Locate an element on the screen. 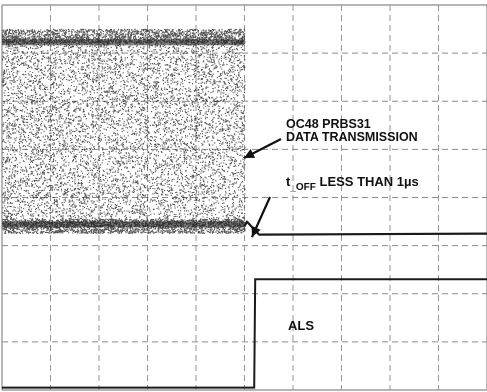 This screenshot has width=487, height=392. arrow-toff-head is located at coordinates (256, 231).